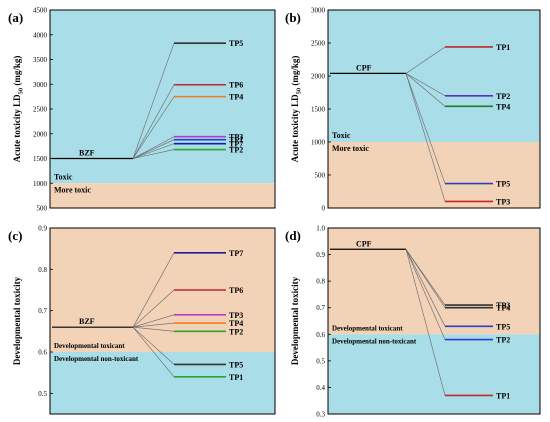  What do you see at coordinates (42, 394) in the screenshot?
I see `y-tick-label: 0.5` at bounding box center [42, 394].